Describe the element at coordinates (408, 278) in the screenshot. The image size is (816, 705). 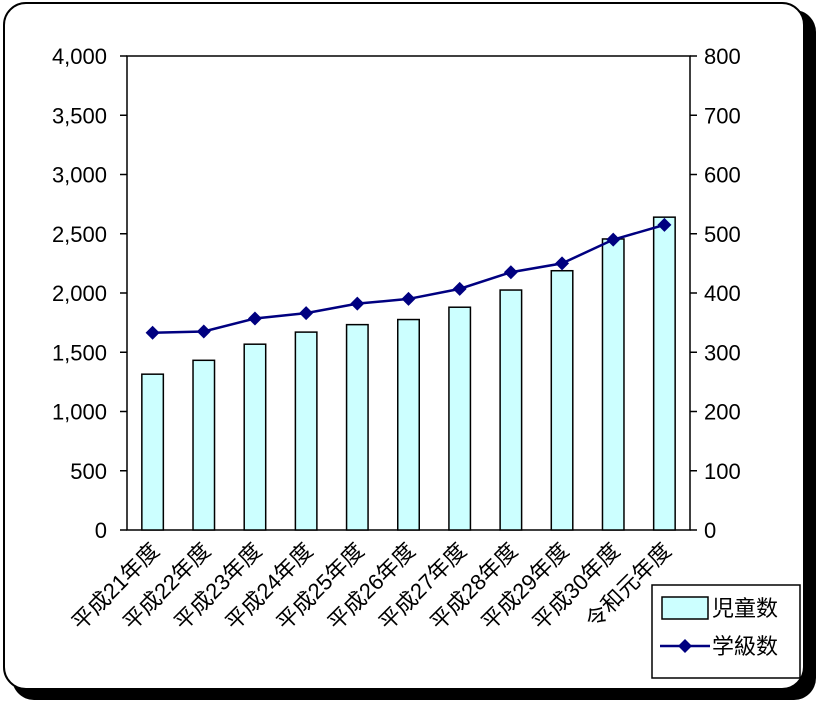
I see `line-series` at that location.